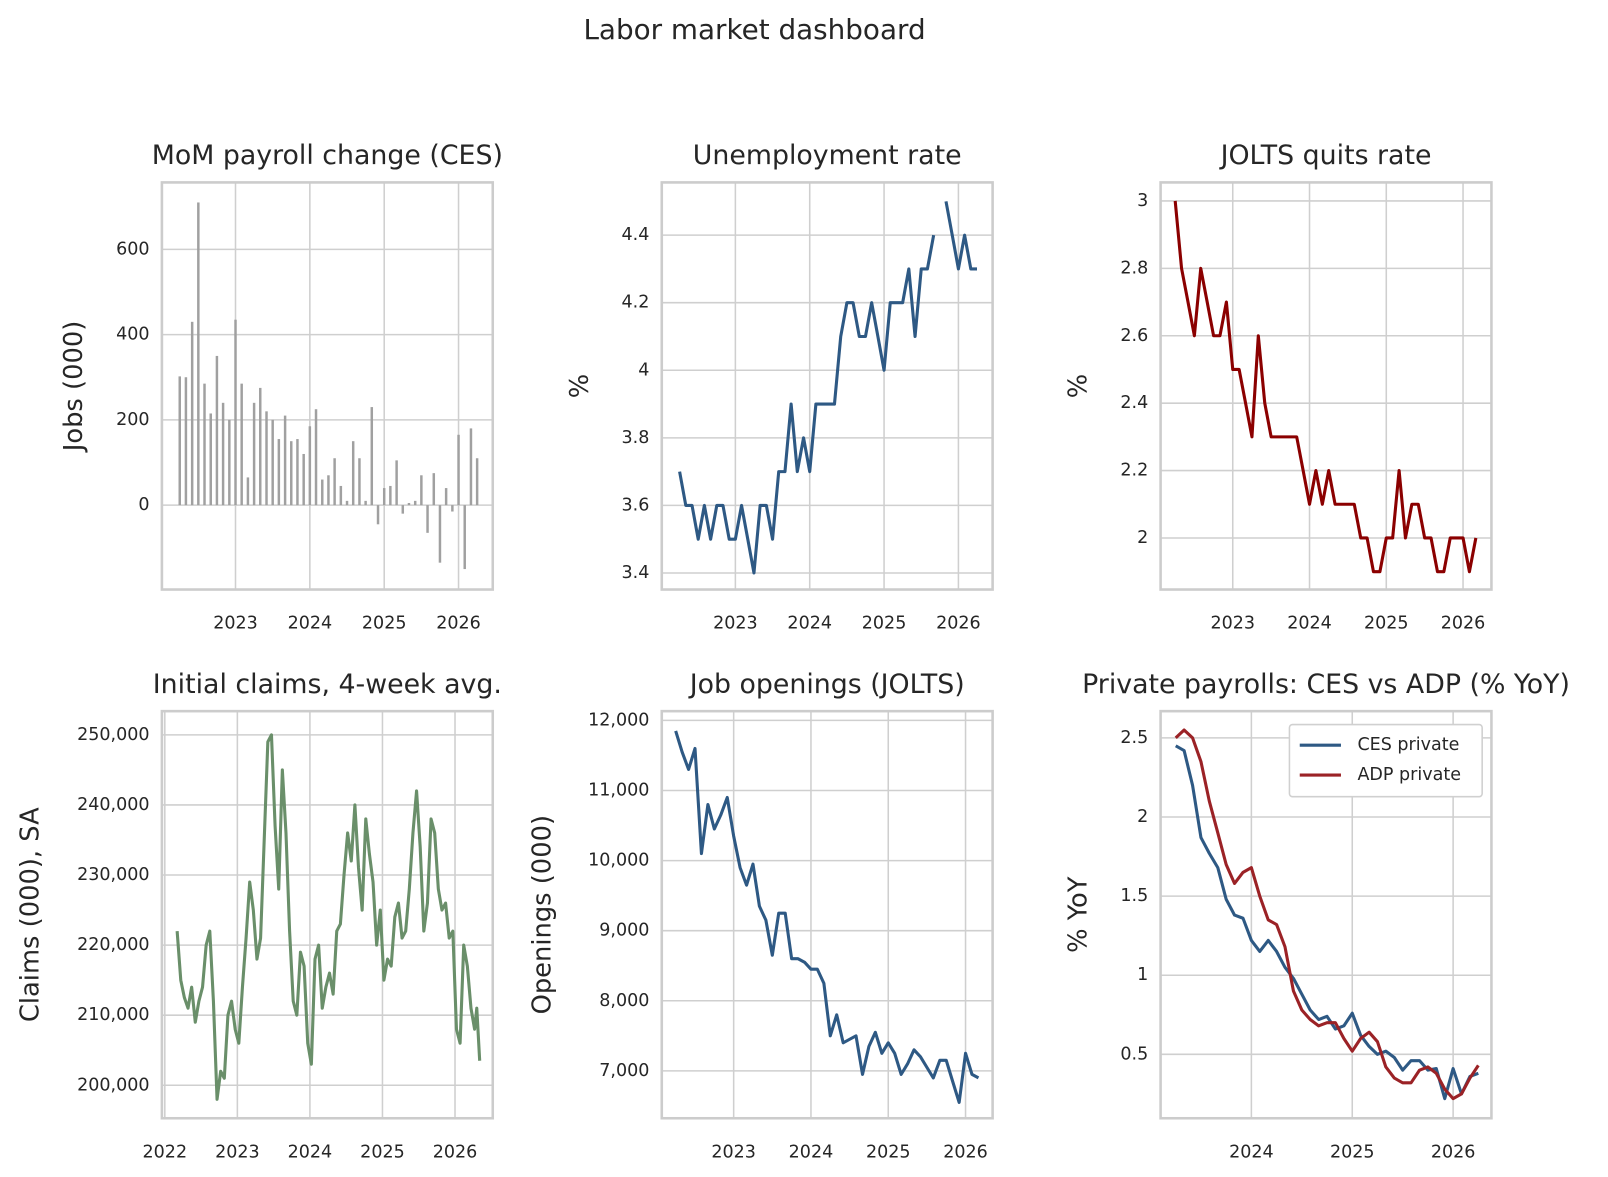 This screenshot has height=1177, width=1608. Describe the element at coordinates (113, 735) in the screenshot. I see `y-tick-label: 250,000` at that location.